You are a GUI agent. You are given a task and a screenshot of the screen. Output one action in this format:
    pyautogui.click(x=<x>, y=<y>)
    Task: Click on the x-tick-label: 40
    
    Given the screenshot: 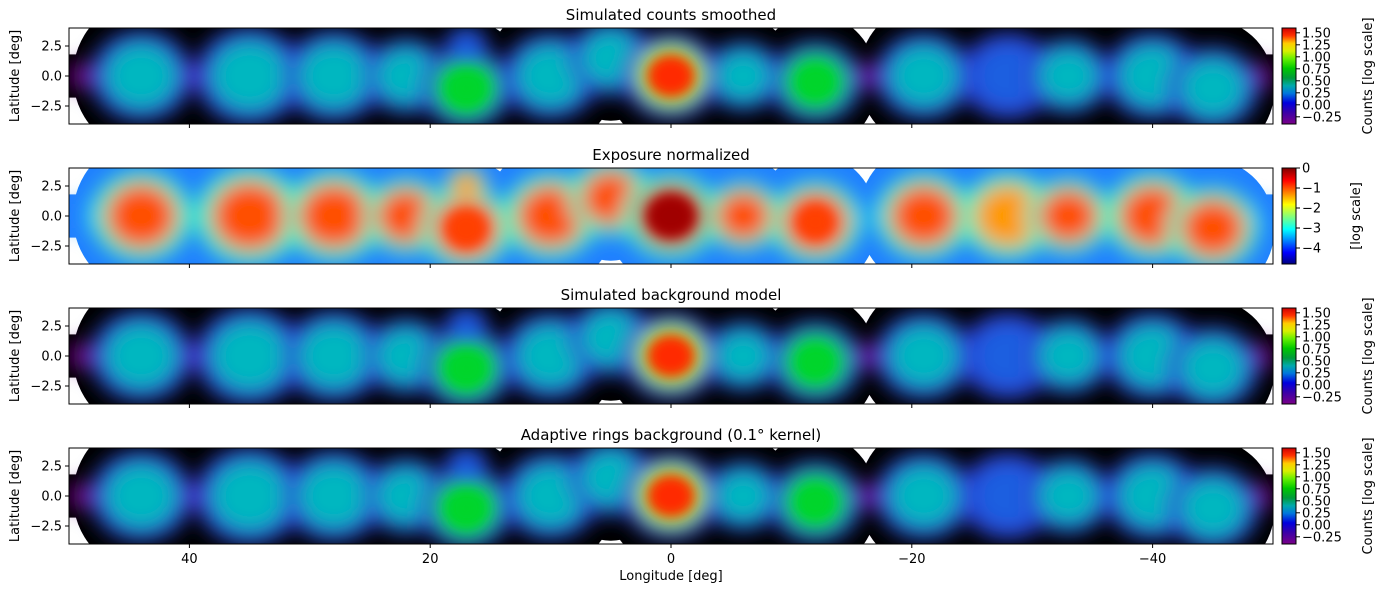 What is the action you would take?
    pyautogui.click(x=189, y=559)
    